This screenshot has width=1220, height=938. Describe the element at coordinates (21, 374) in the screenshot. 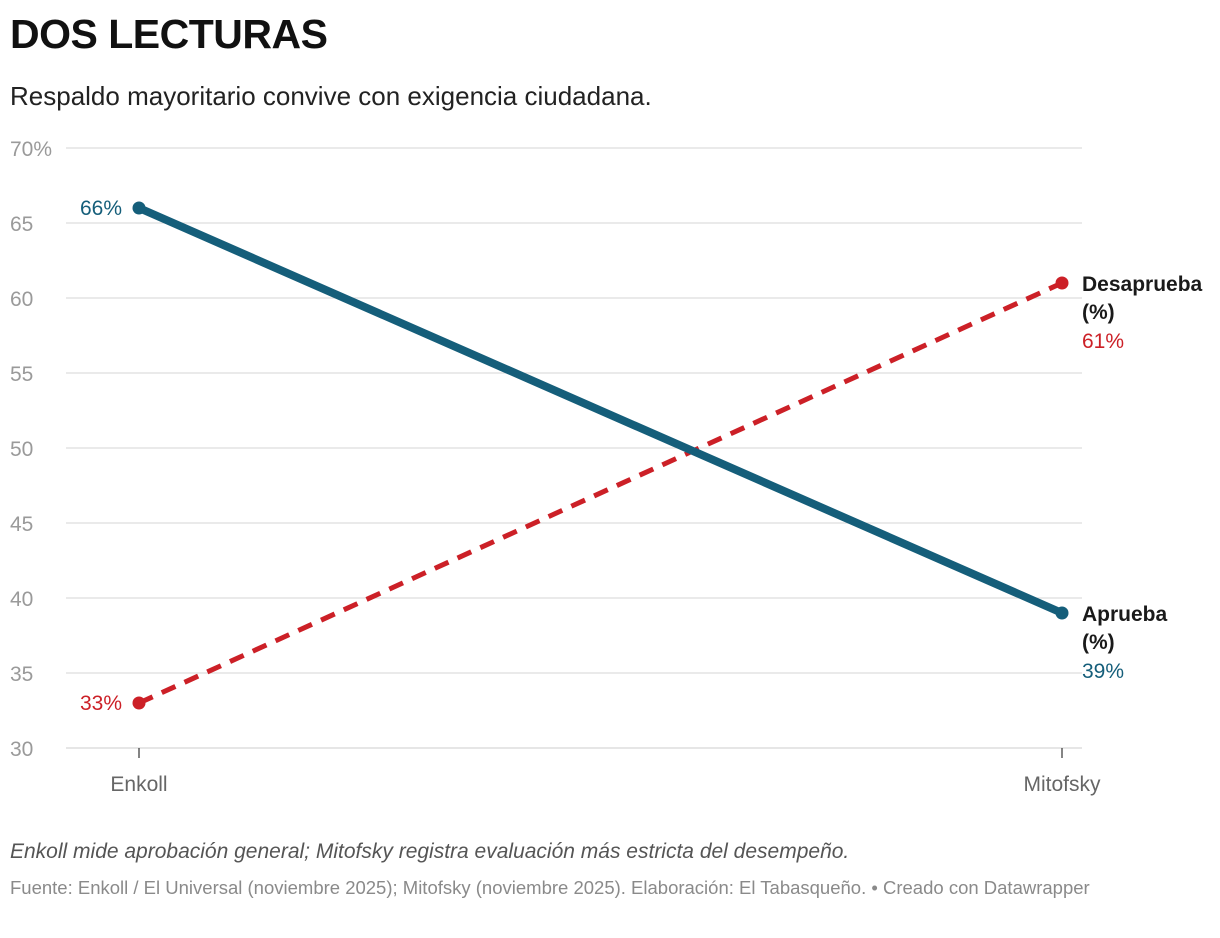

I see `y-tick-label-55: 55` at that location.